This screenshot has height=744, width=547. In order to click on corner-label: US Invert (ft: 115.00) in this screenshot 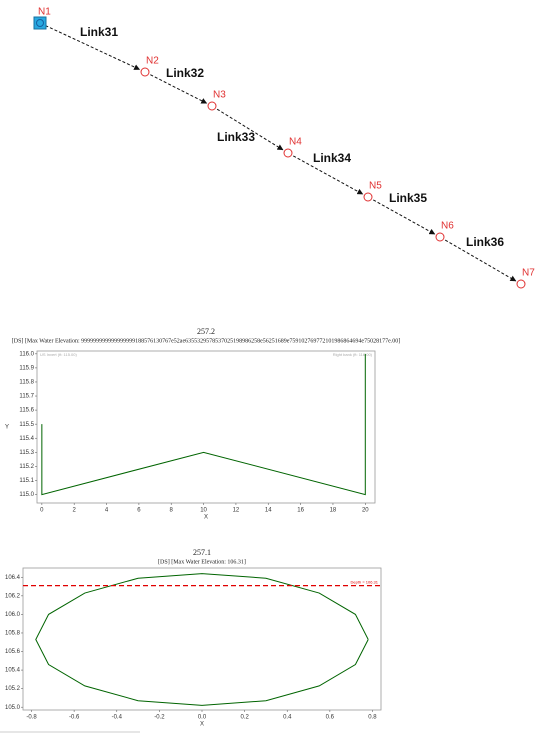, I will do `click(58, 354)`.